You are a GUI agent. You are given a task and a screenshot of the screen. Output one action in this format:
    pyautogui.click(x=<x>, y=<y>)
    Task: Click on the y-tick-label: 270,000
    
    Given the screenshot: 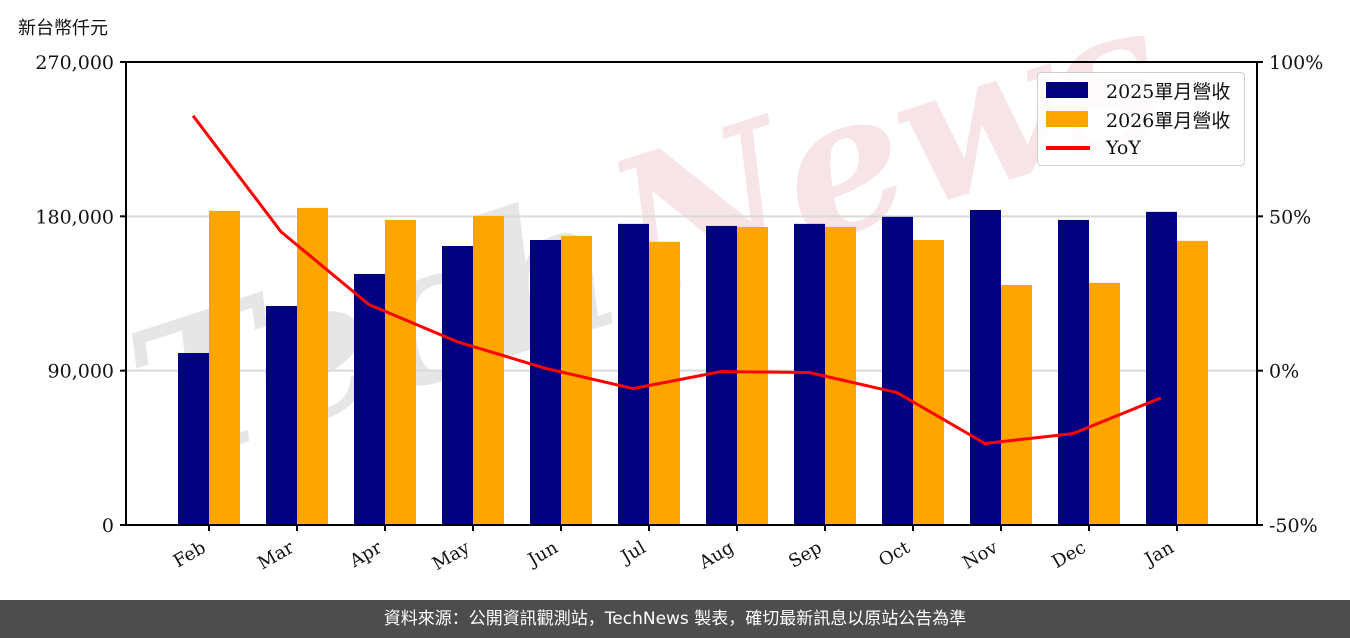 What is the action you would take?
    pyautogui.click(x=74, y=63)
    